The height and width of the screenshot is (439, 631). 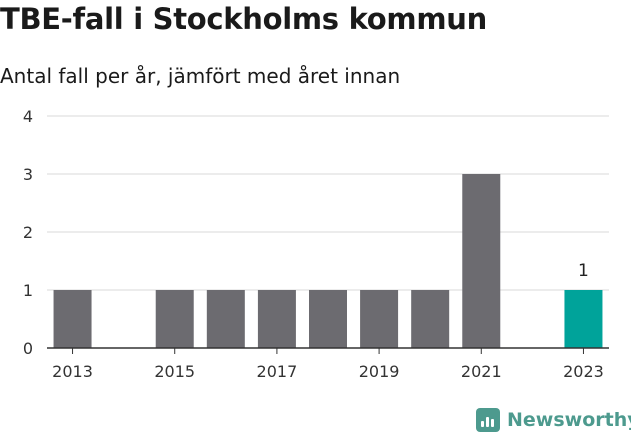 What do you see at coordinates (328, 364) in the screenshot?
I see `x-axis-ticks: 2013 2015 2017 2019 2021 2023` at bounding box center [328, 364].